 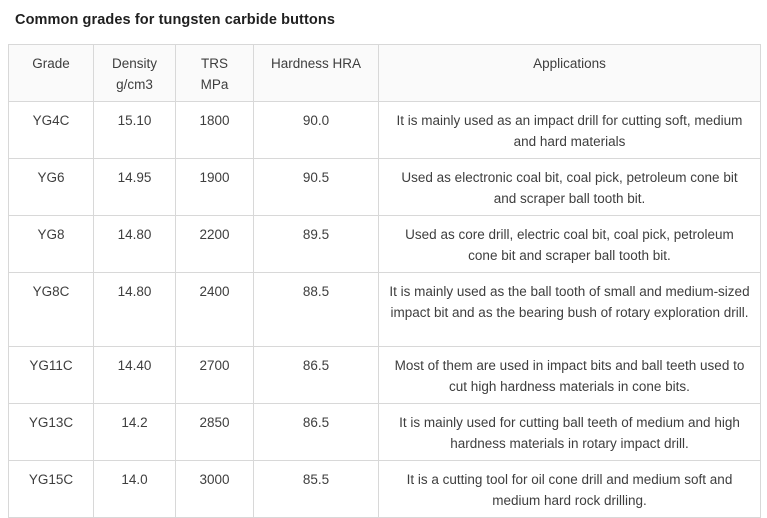 What do you see at coordinates (134, 187) in the screenshot?
I see `cell-density: 14.95` at bounding box center [134, 187].